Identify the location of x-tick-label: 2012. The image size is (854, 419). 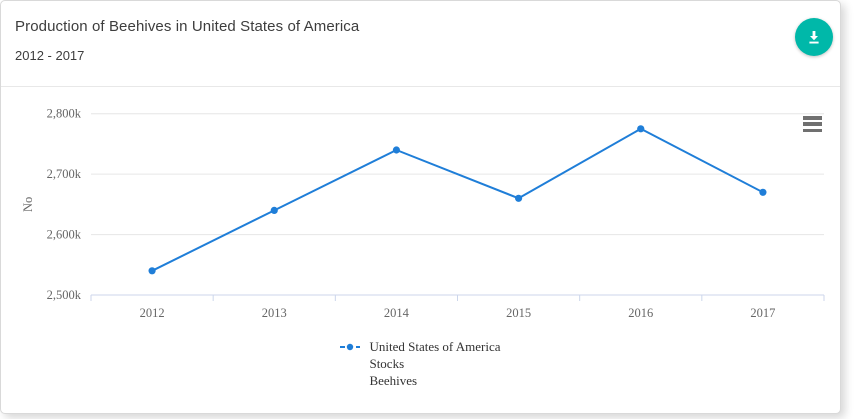
(152, 313).